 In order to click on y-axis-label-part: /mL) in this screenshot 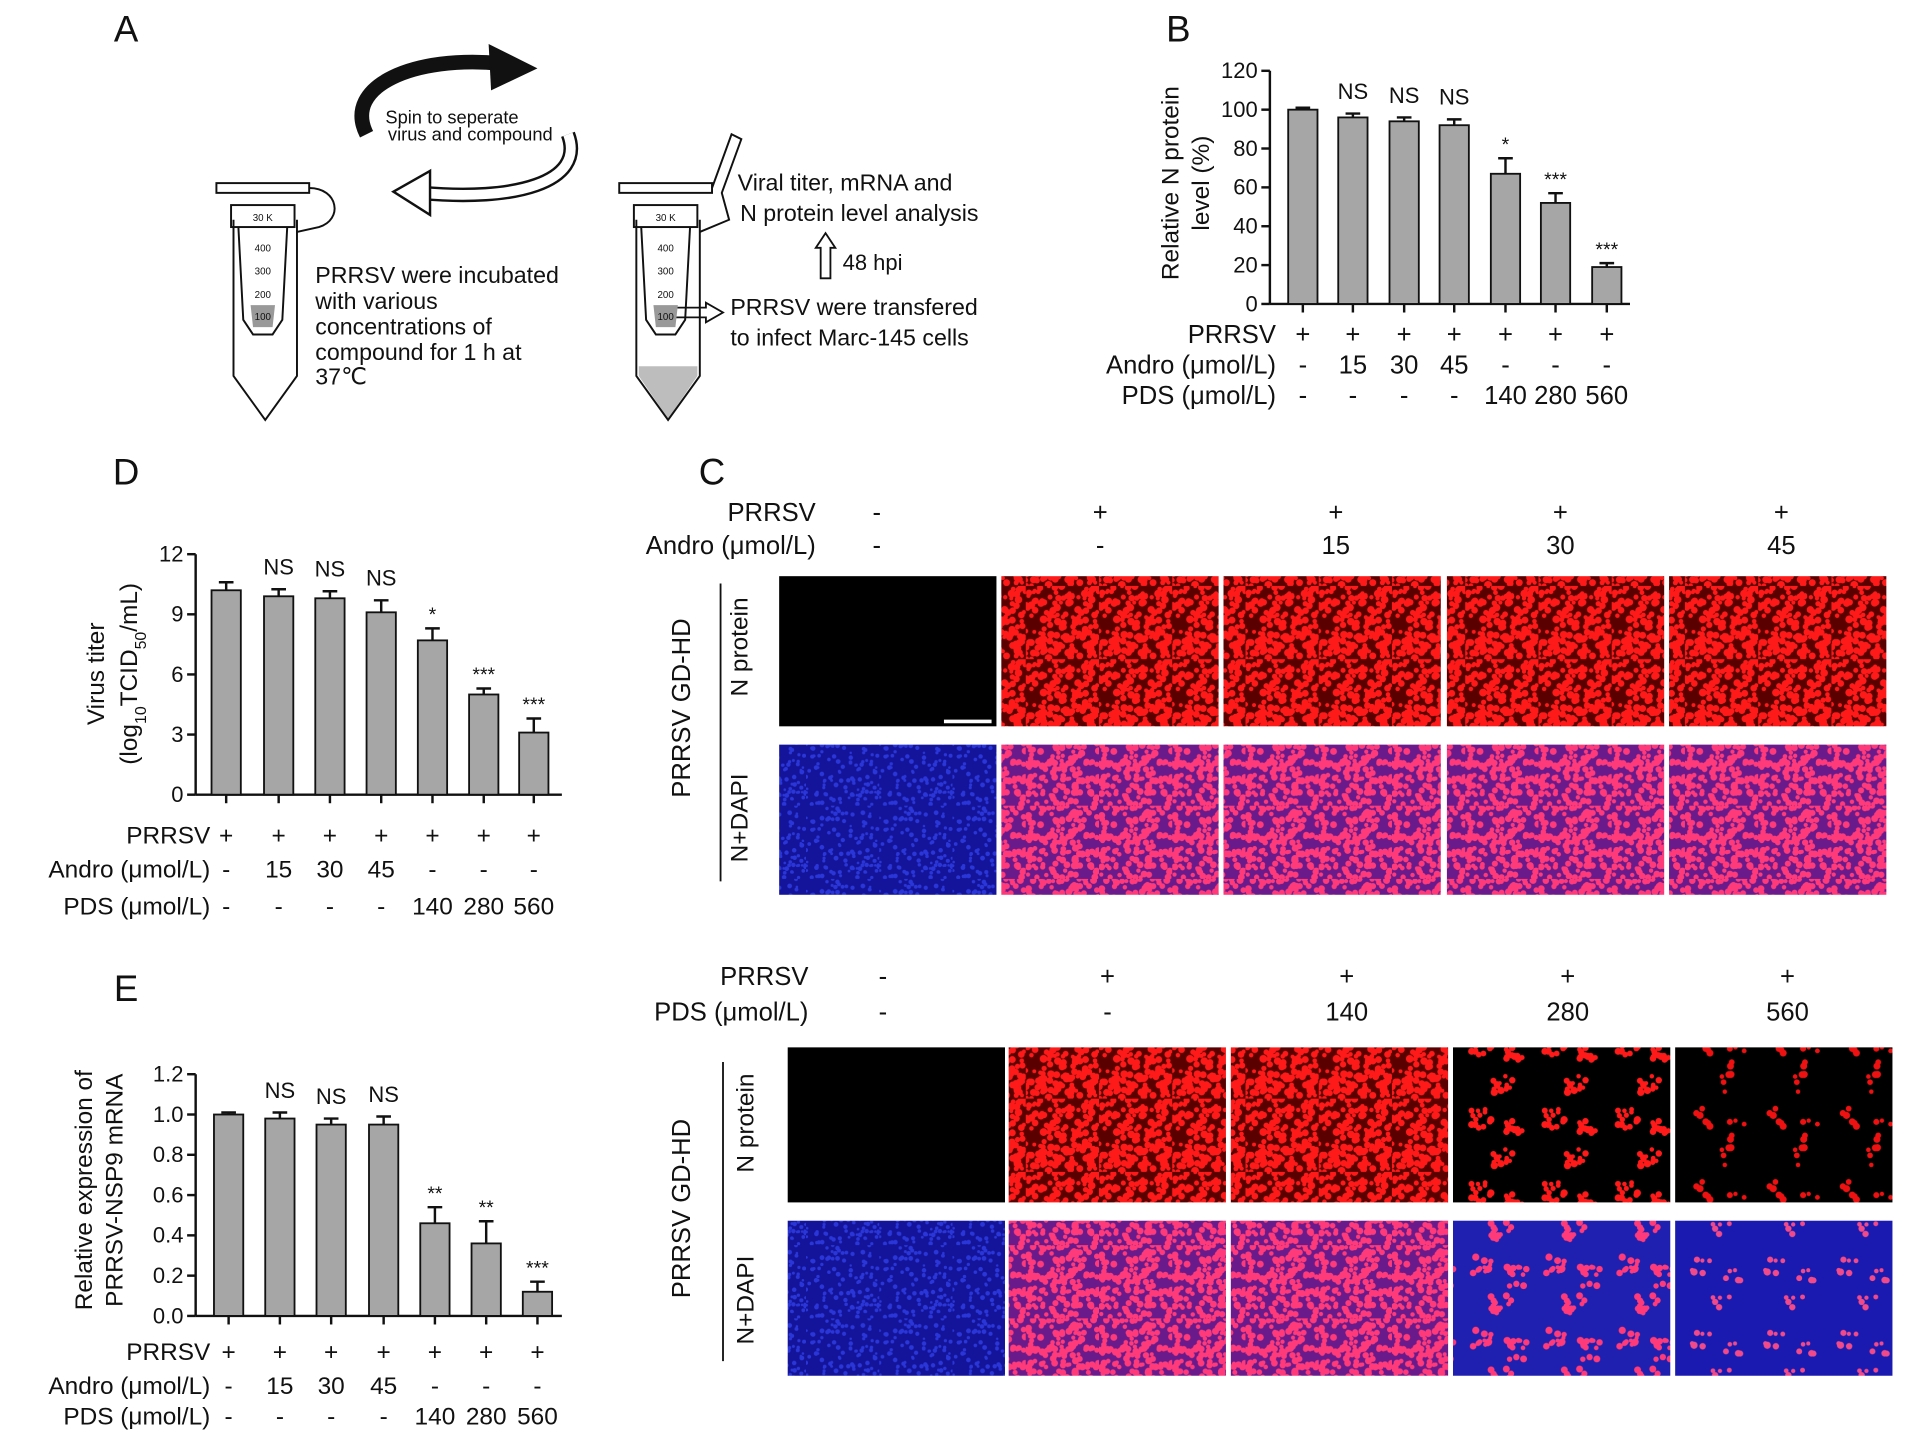, I will do `click(129, 607)`.